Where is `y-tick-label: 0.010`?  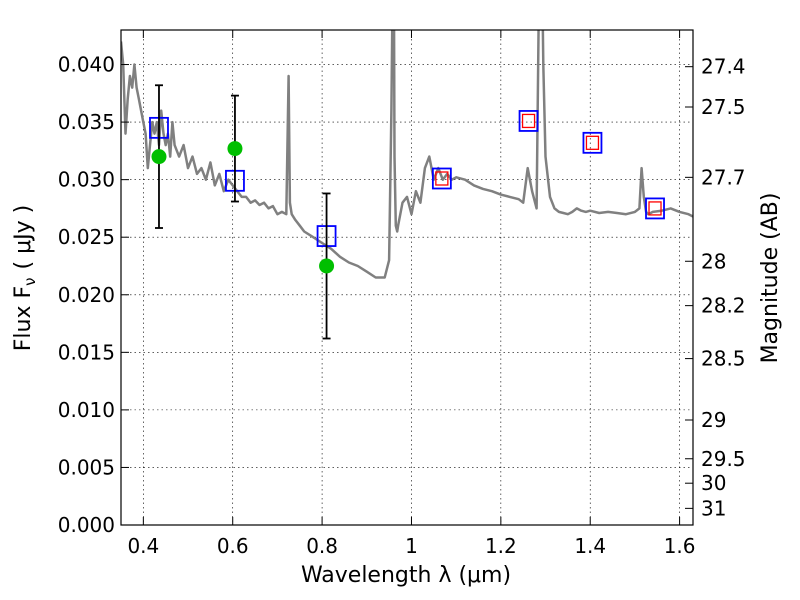
y-tick-label: 0.010 is located at coordinates (86, 410).